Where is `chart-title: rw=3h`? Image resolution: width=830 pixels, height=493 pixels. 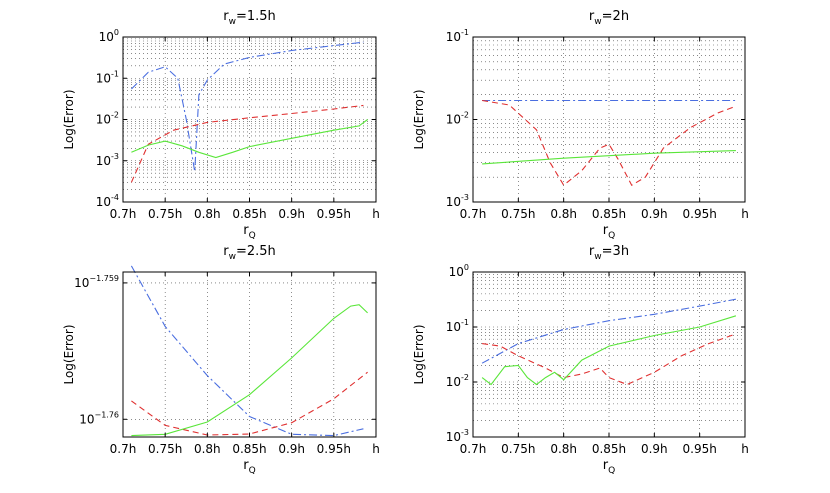 chart-title: rw=3h is located at coordinates (609, 253).